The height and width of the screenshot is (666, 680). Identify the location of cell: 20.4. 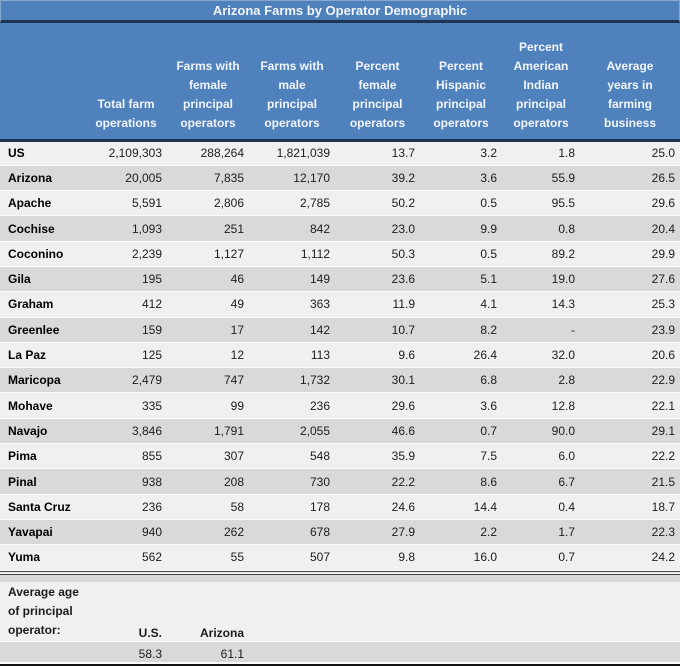
(630, 228).